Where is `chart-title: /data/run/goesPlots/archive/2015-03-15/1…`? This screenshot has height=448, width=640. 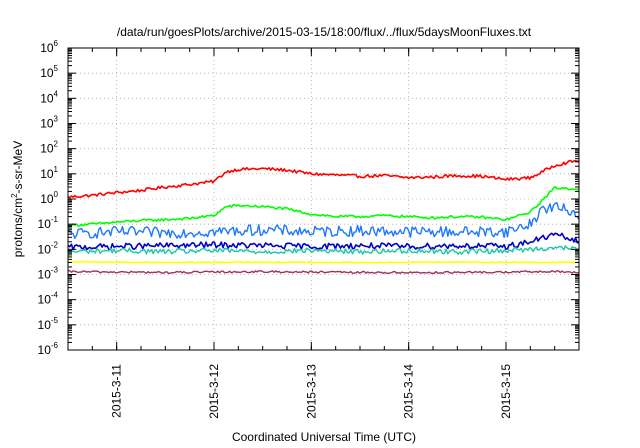
chart-title: /data/run/goesPlots/archive/2015-03-15/1… is located at coordinates (324, 32).